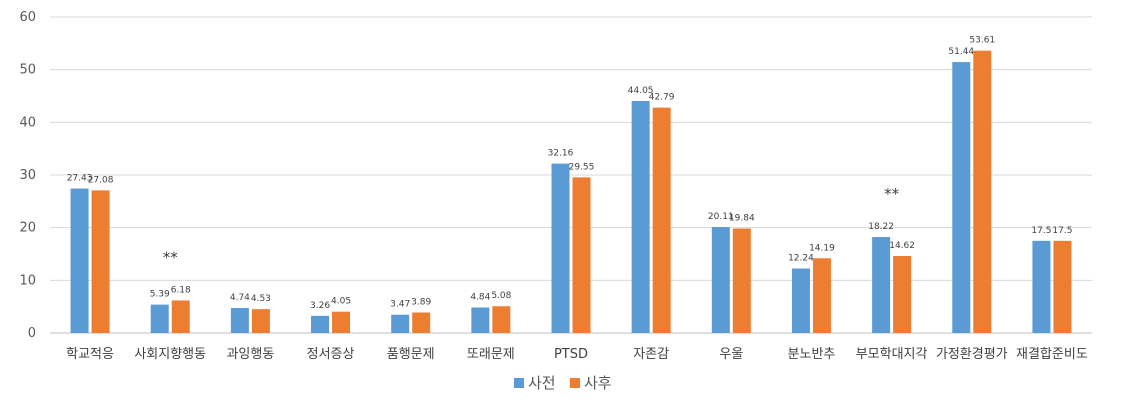 This screenshot has width=1132, height=414. Describe the element at coordinates (542, 383) in the screenshot. I see `legend-label: 사전` at that location.